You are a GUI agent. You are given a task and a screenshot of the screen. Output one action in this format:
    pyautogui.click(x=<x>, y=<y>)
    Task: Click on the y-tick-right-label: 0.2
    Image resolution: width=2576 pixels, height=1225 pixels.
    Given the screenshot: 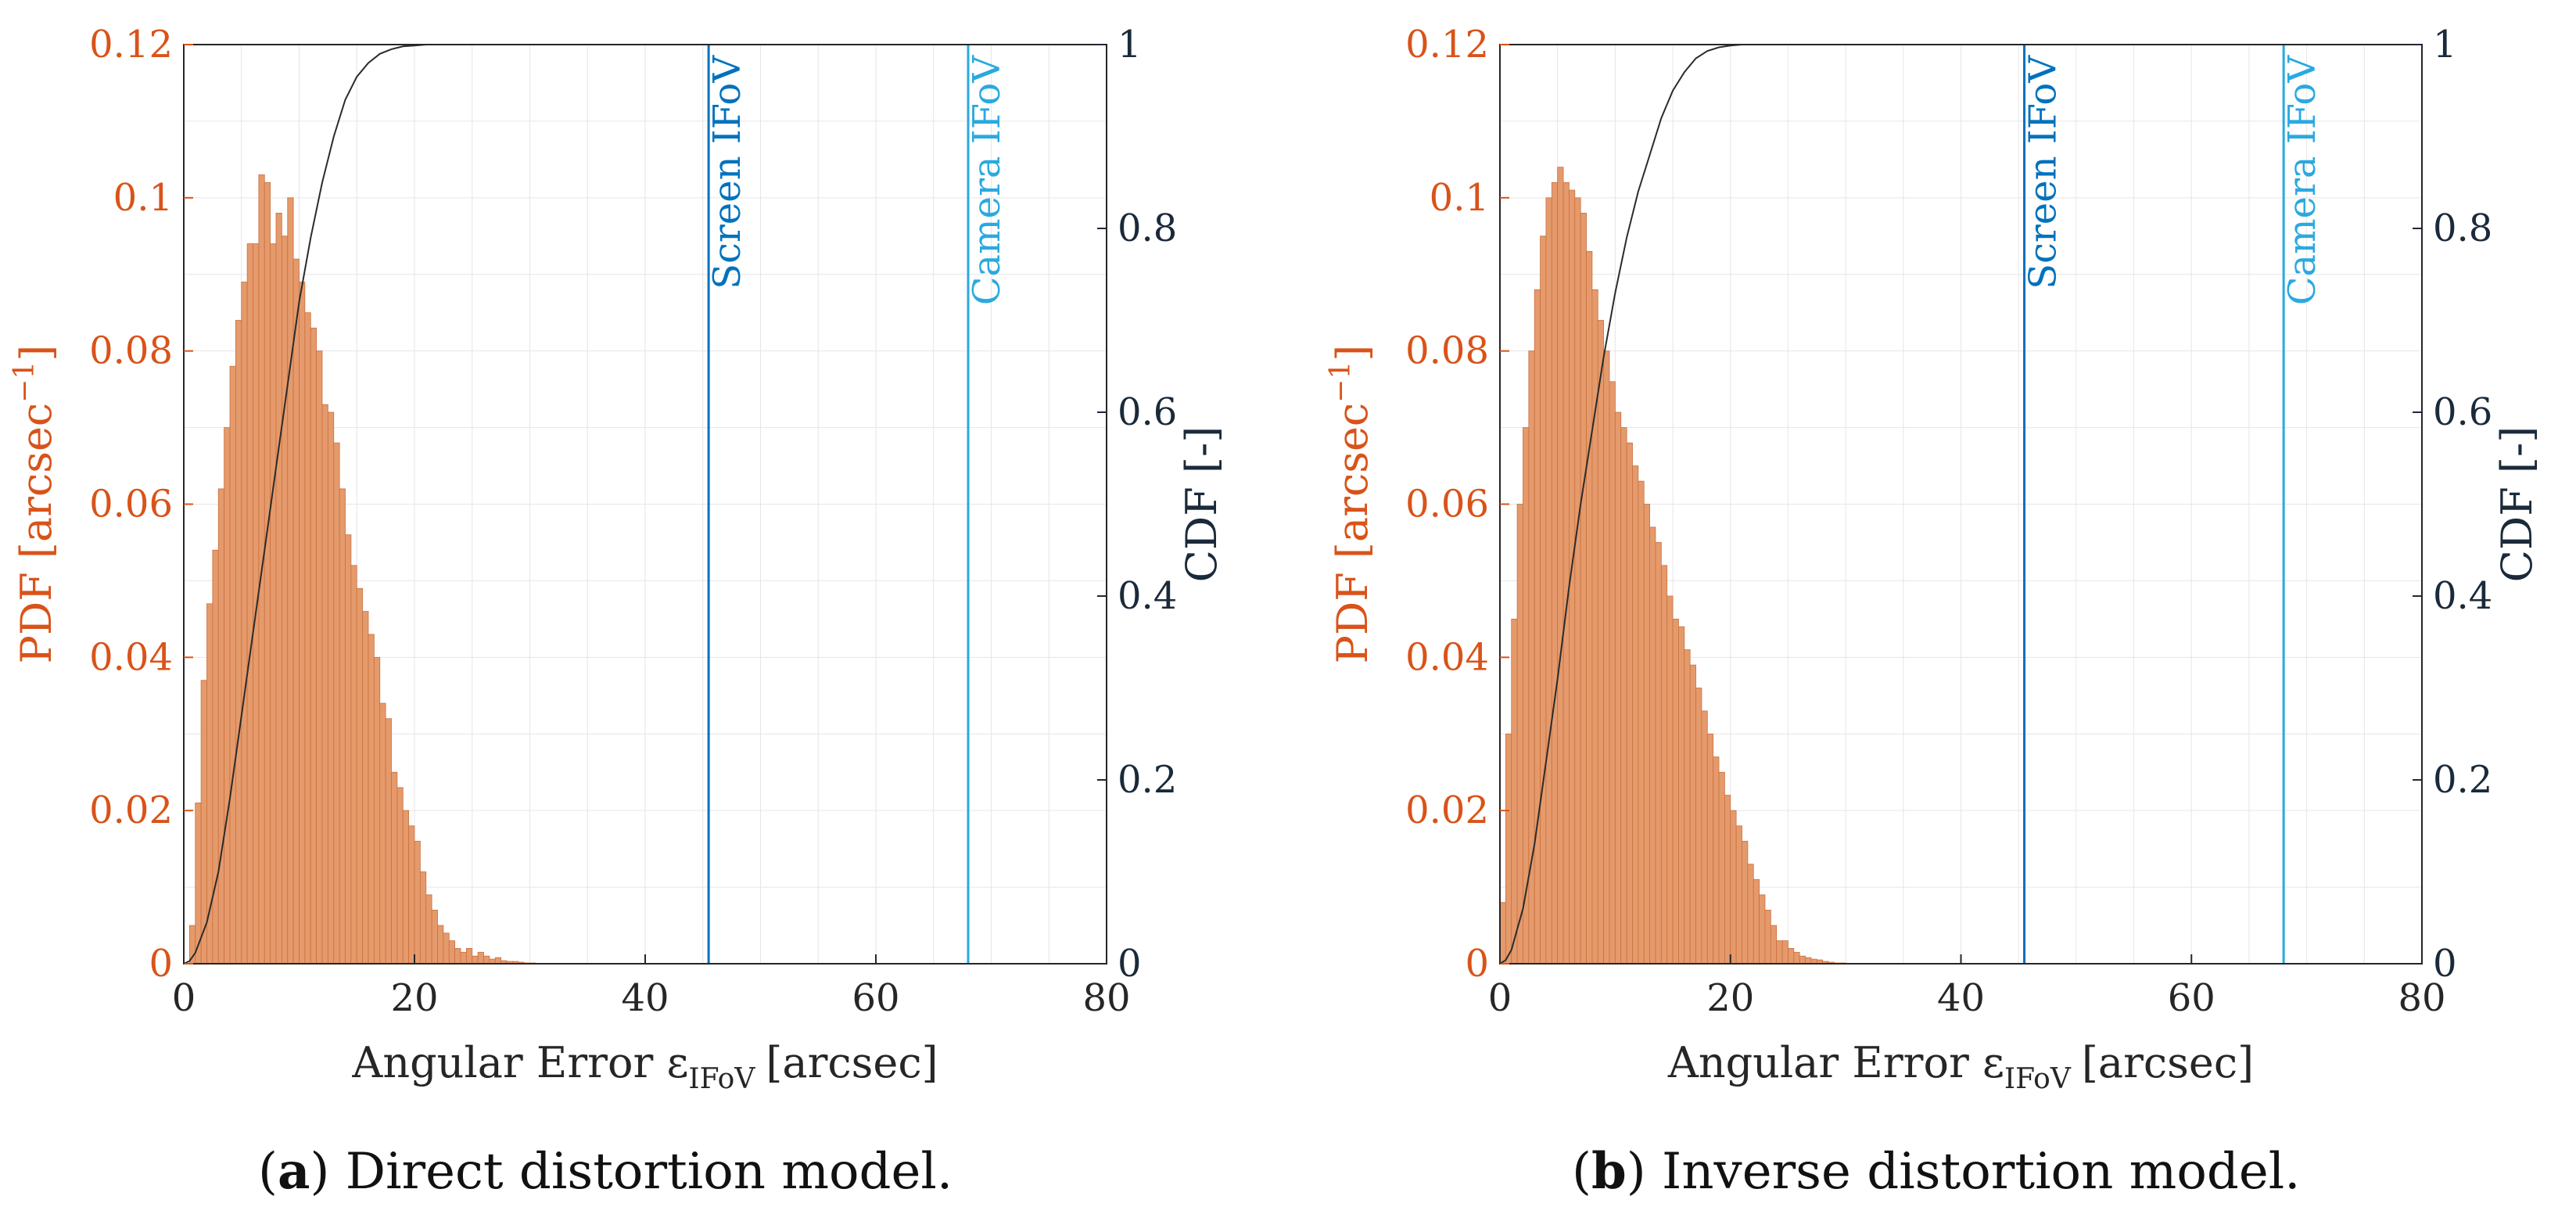 What is the action you would take?
    pyautogui.click(x=2462, y=780)
    